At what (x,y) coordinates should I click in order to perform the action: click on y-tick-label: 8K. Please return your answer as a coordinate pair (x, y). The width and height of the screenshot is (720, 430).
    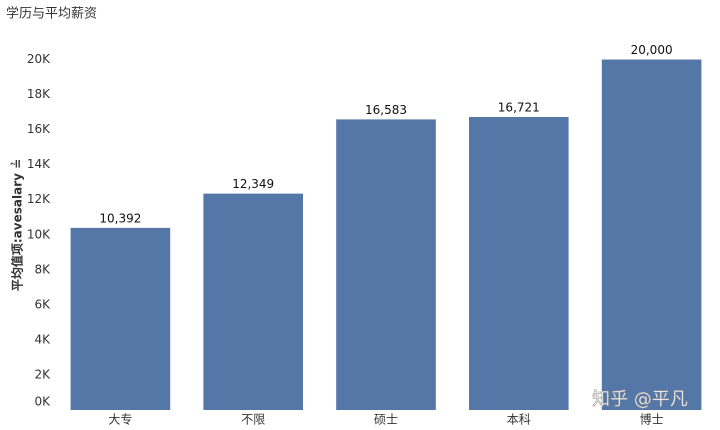
    Looking at the image, I should click on (42, 269).